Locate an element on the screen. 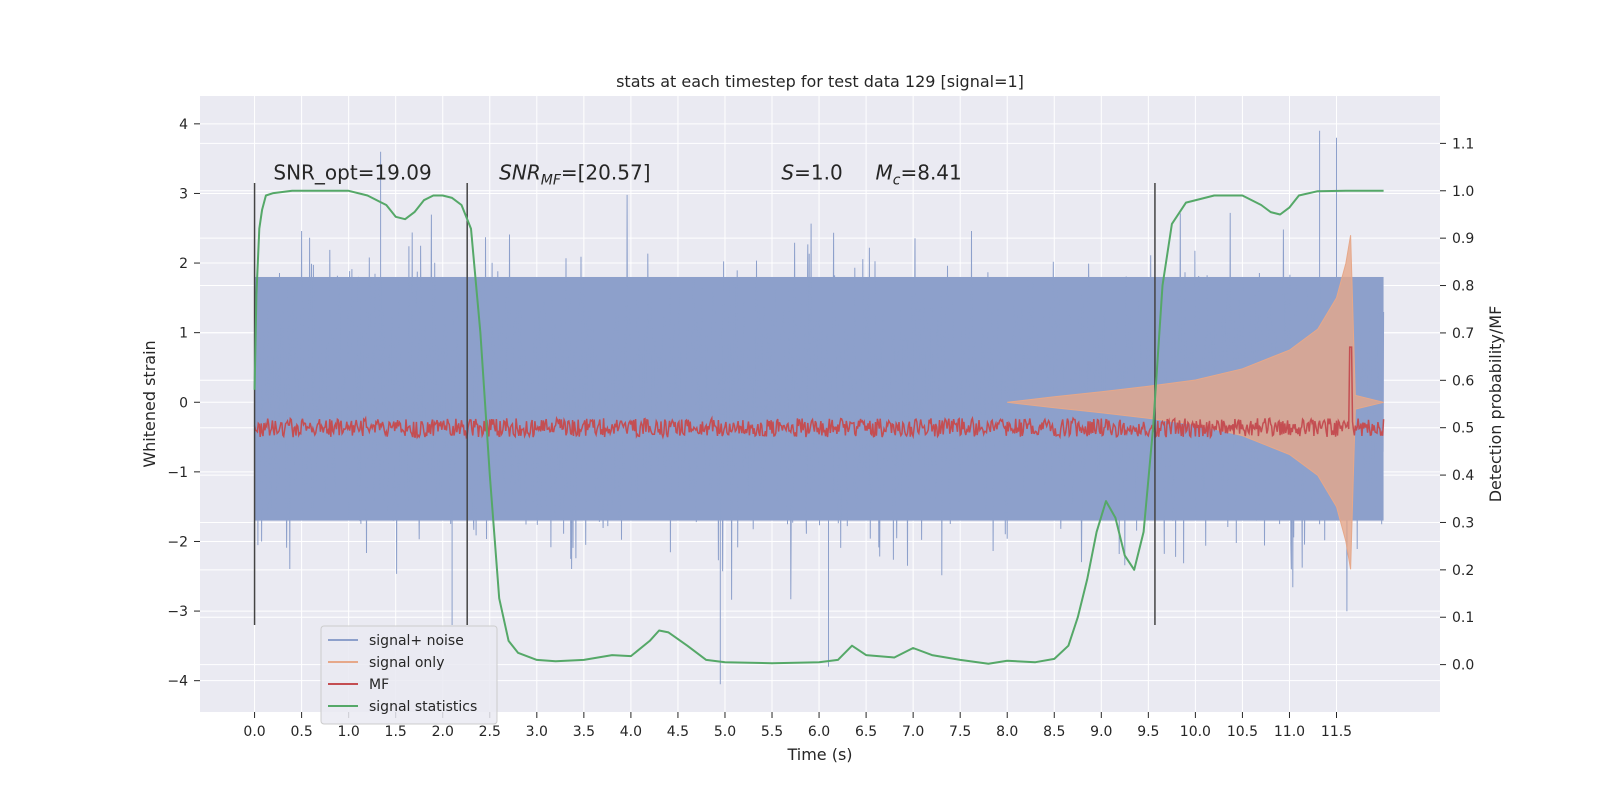 The image size is (1600, 800). annotations: SNR_opt=19.09 SNRMF=[20.57] S=1.0 Mc=8.41 is located at coordinates (617, 175).